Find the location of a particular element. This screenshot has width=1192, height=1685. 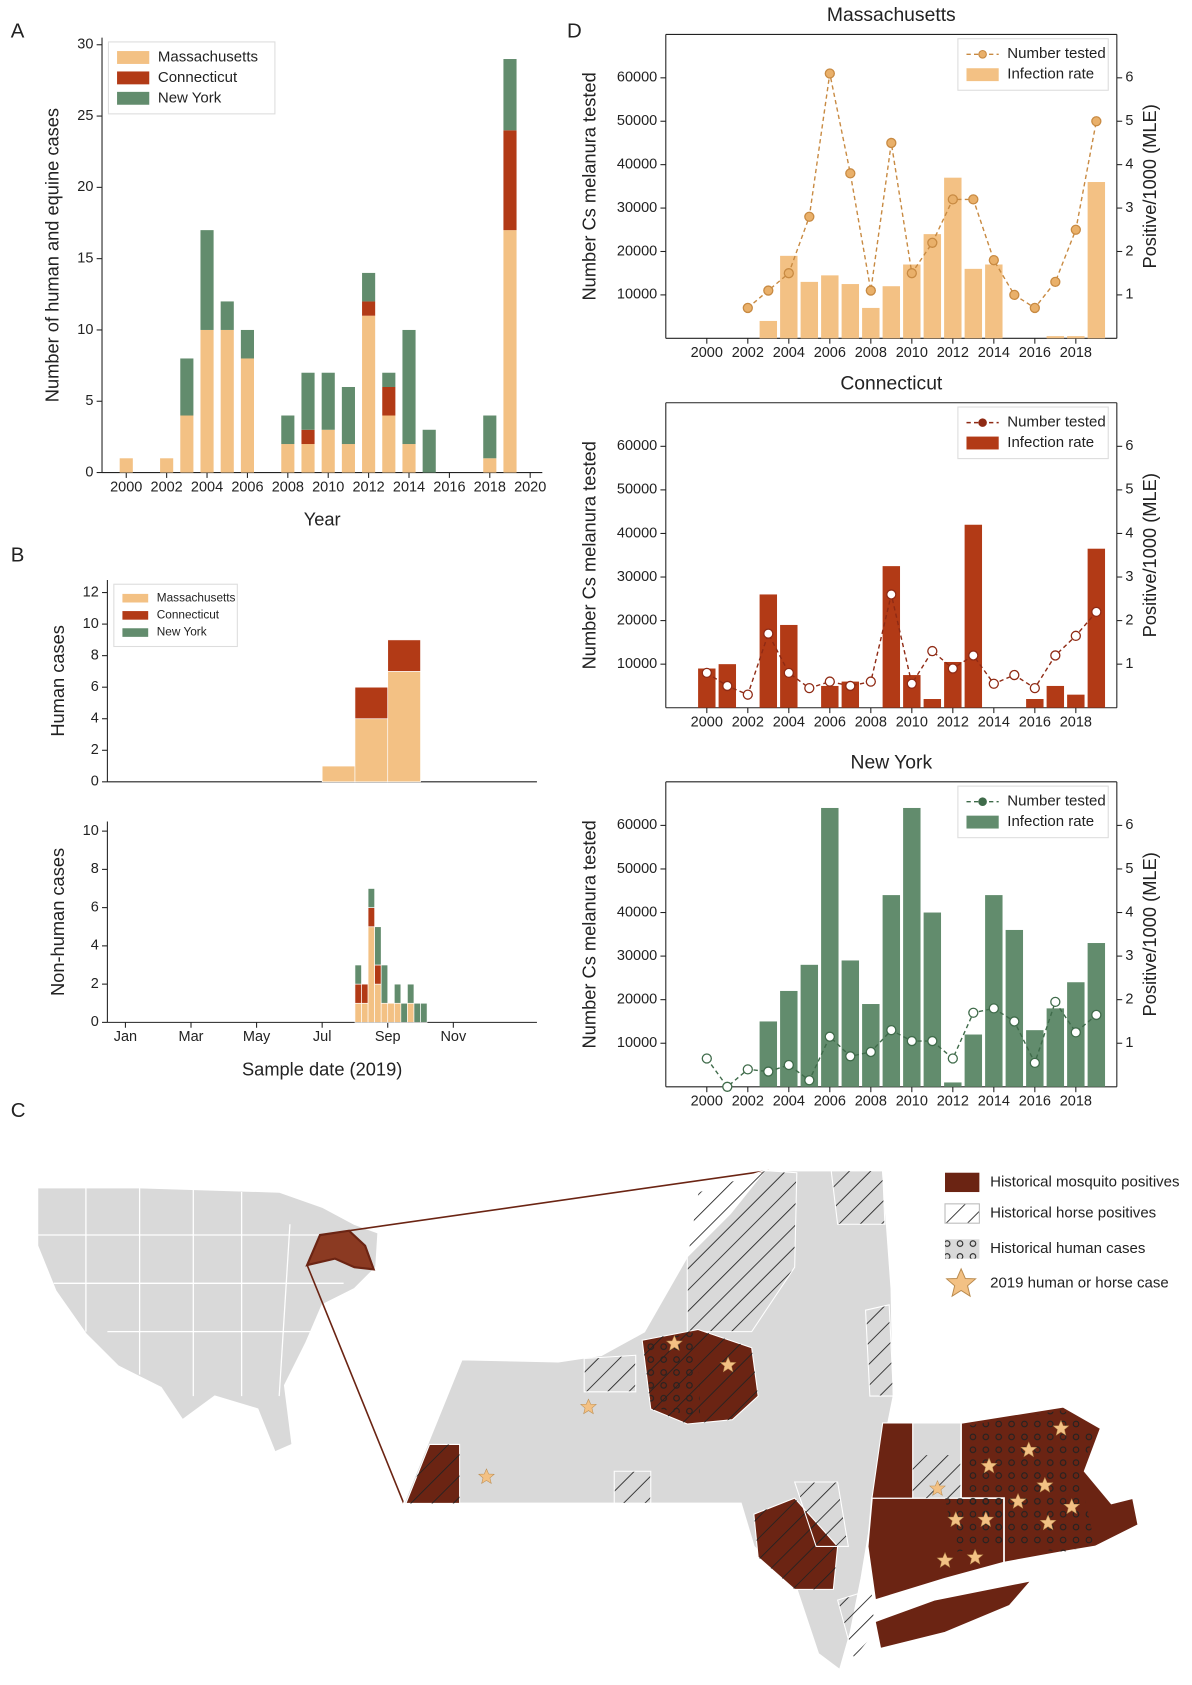

y-axis-label: Non-human cases is located at coordinates (57, 922).